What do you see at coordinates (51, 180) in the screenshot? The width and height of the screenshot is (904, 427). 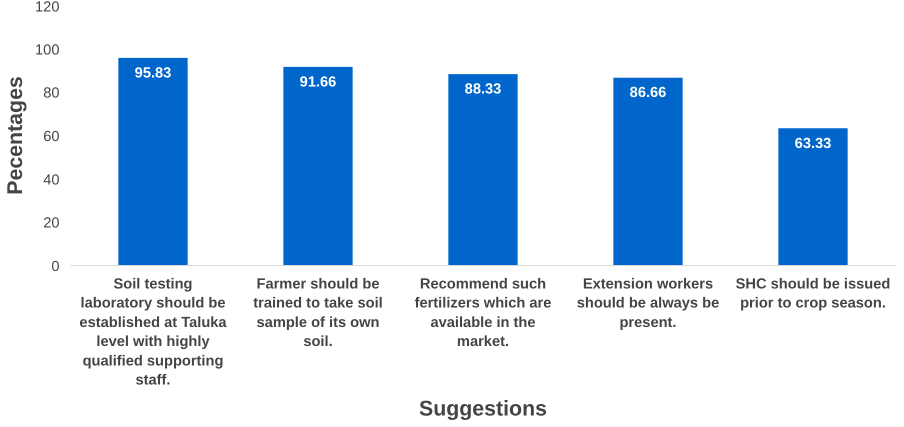 I see `y-tick-label: 40` at bounding box center [51, 180].